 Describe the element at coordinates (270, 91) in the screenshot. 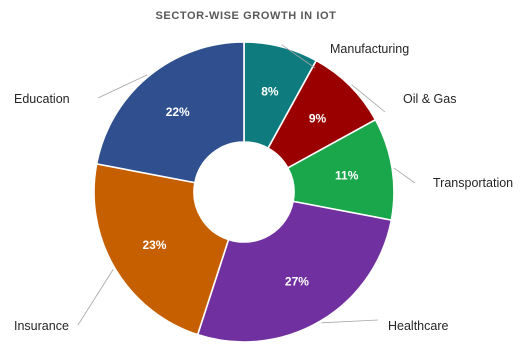

I see `value-label-manufacturing: 8%` at that location.